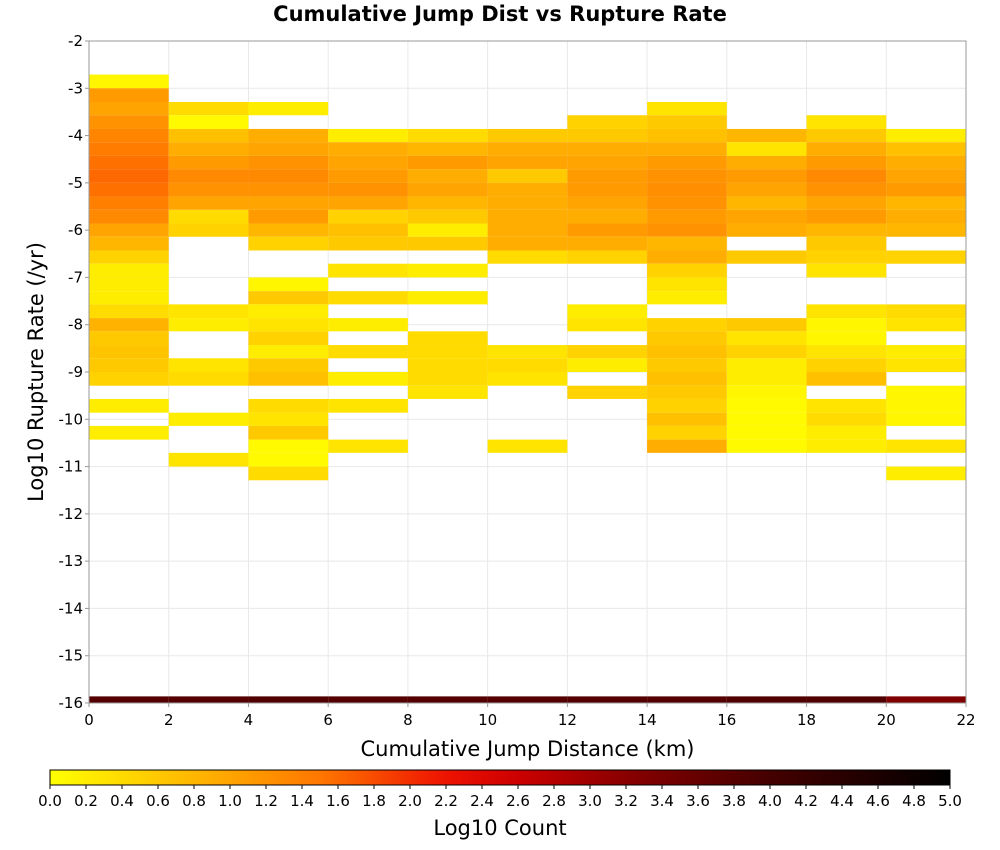 This screenshot has width=1000, height=850. I want to click on x-tick-label: 6, so click(328, 720).